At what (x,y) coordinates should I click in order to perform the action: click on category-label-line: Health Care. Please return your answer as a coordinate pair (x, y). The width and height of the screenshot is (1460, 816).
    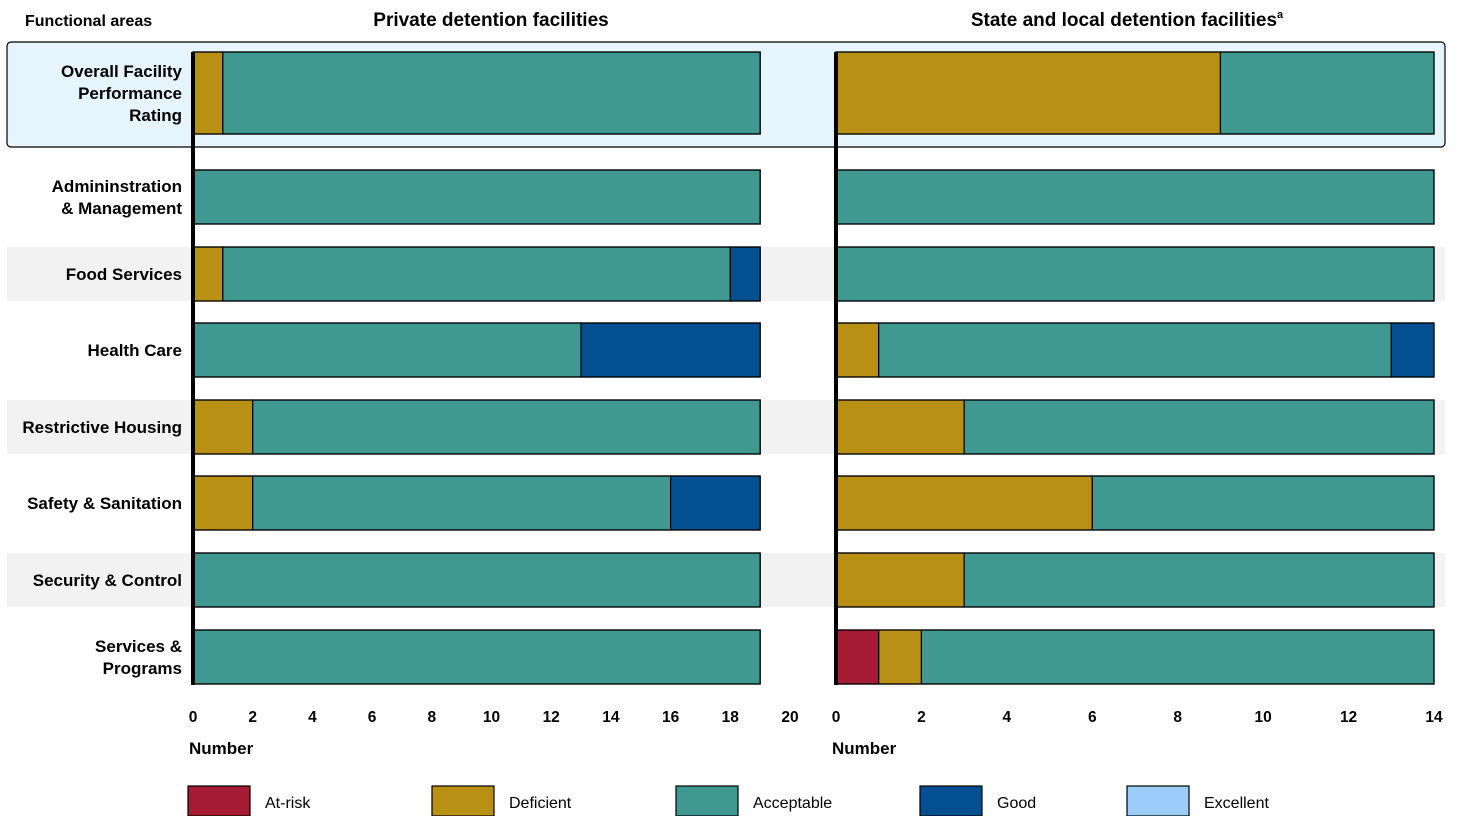
    Looking at the image, I should click on (135, 350).